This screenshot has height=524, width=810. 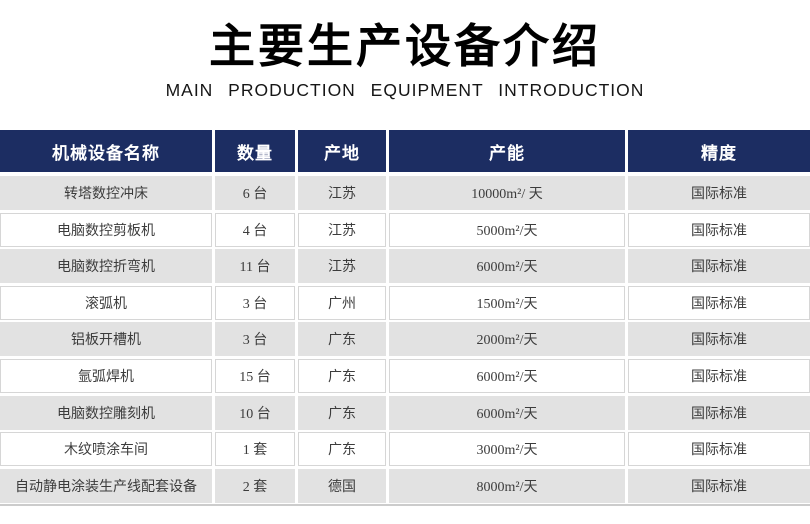 I want to click on cell-quantity: 6 台, so click(x=255, y=193).